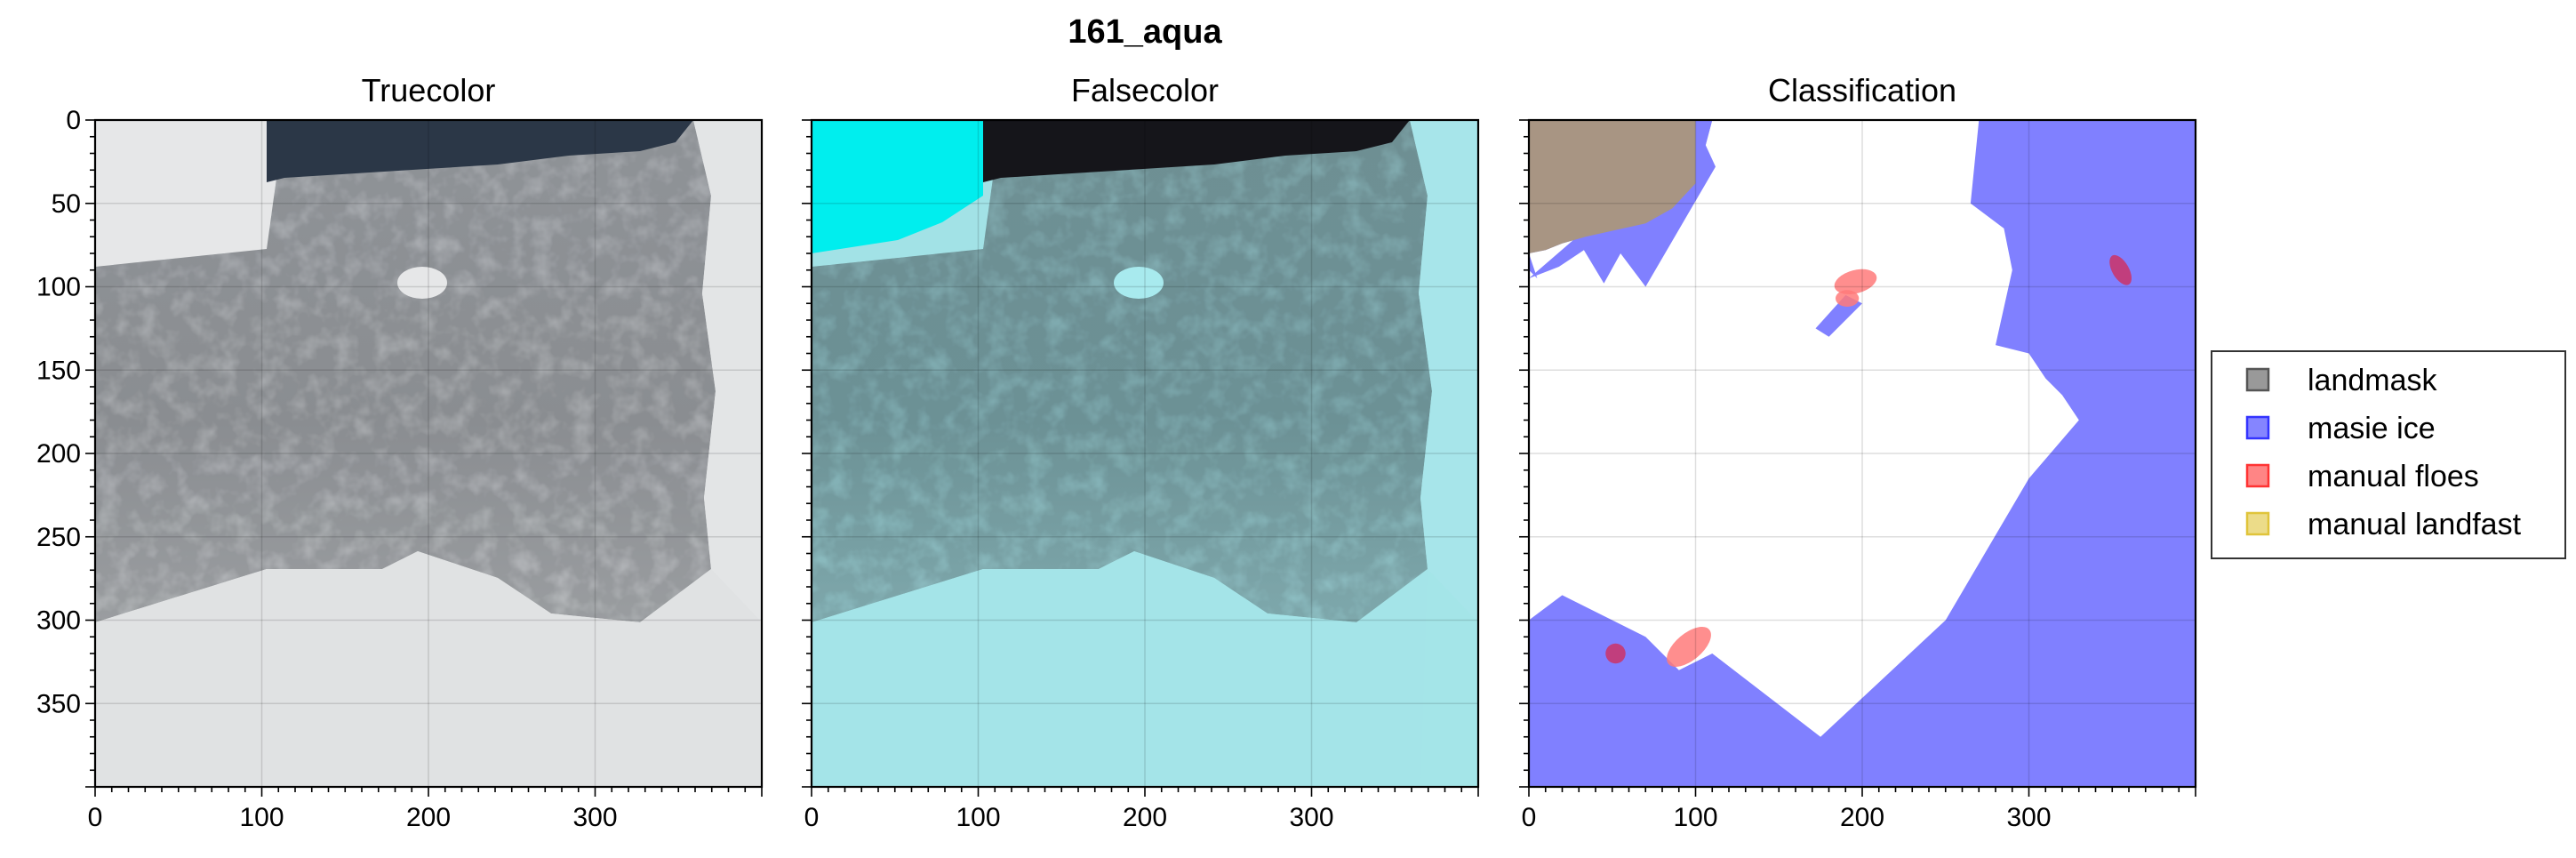  What do you see at coordinates (1145, 669) in the screenshot?
I see `cyan-ice-bottom` at bounding box center [1145, 669].